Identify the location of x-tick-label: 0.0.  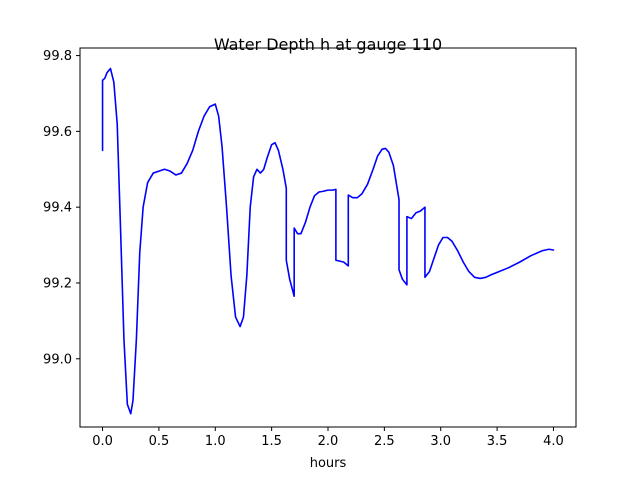
(102, 441).